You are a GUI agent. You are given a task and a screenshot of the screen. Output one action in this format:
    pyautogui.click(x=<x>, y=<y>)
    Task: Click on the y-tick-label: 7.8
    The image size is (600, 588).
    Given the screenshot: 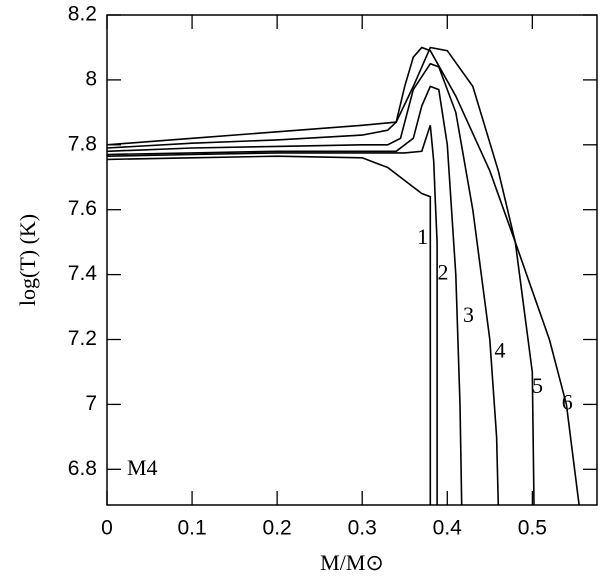 What is the action you would take?
    pyautogui.click(x=82, y=143)
    